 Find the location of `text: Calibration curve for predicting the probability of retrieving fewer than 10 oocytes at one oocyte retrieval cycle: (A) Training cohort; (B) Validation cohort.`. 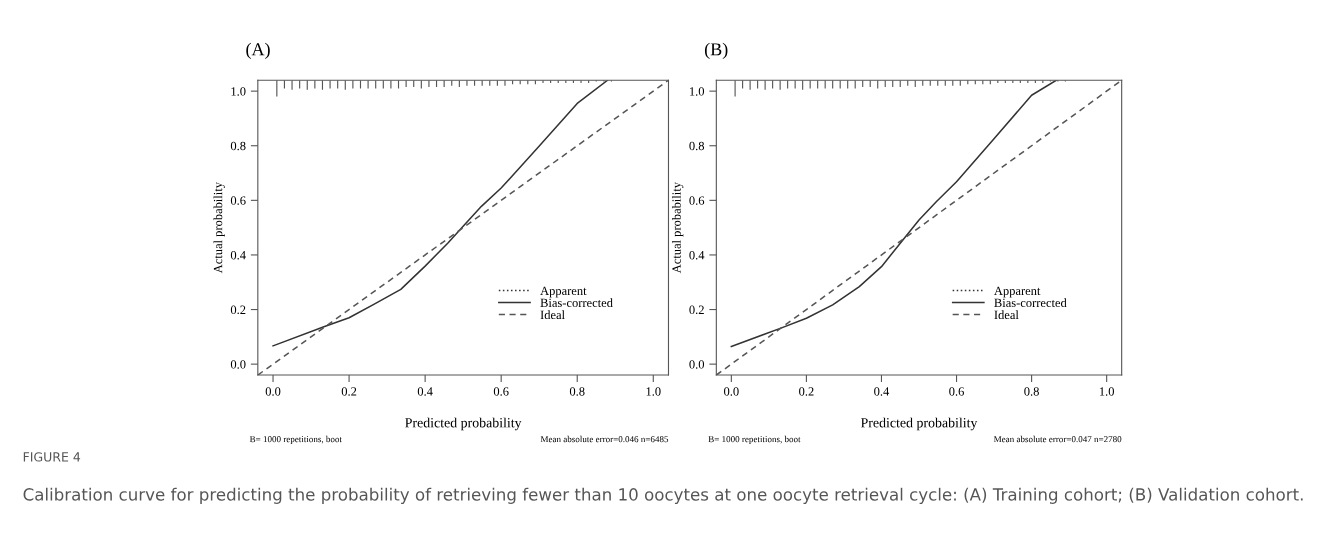

text: Calibration curve for predicting the probability of retrieving fewer than 10 oocytes at one oocyte retrieval cycle: (A) Training cohort; (B) Validation cohort. is located at coordinates (663, 495).